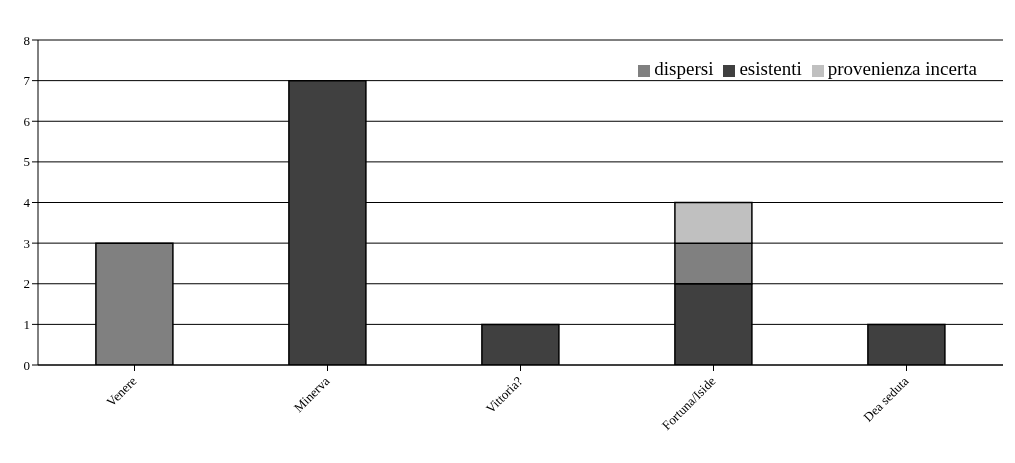 The image size is (1015, 463). What do you see at coordinates (27, 81) in the screenshot?
I see `y-tick-label: 7` at bounding box center [27, 81].